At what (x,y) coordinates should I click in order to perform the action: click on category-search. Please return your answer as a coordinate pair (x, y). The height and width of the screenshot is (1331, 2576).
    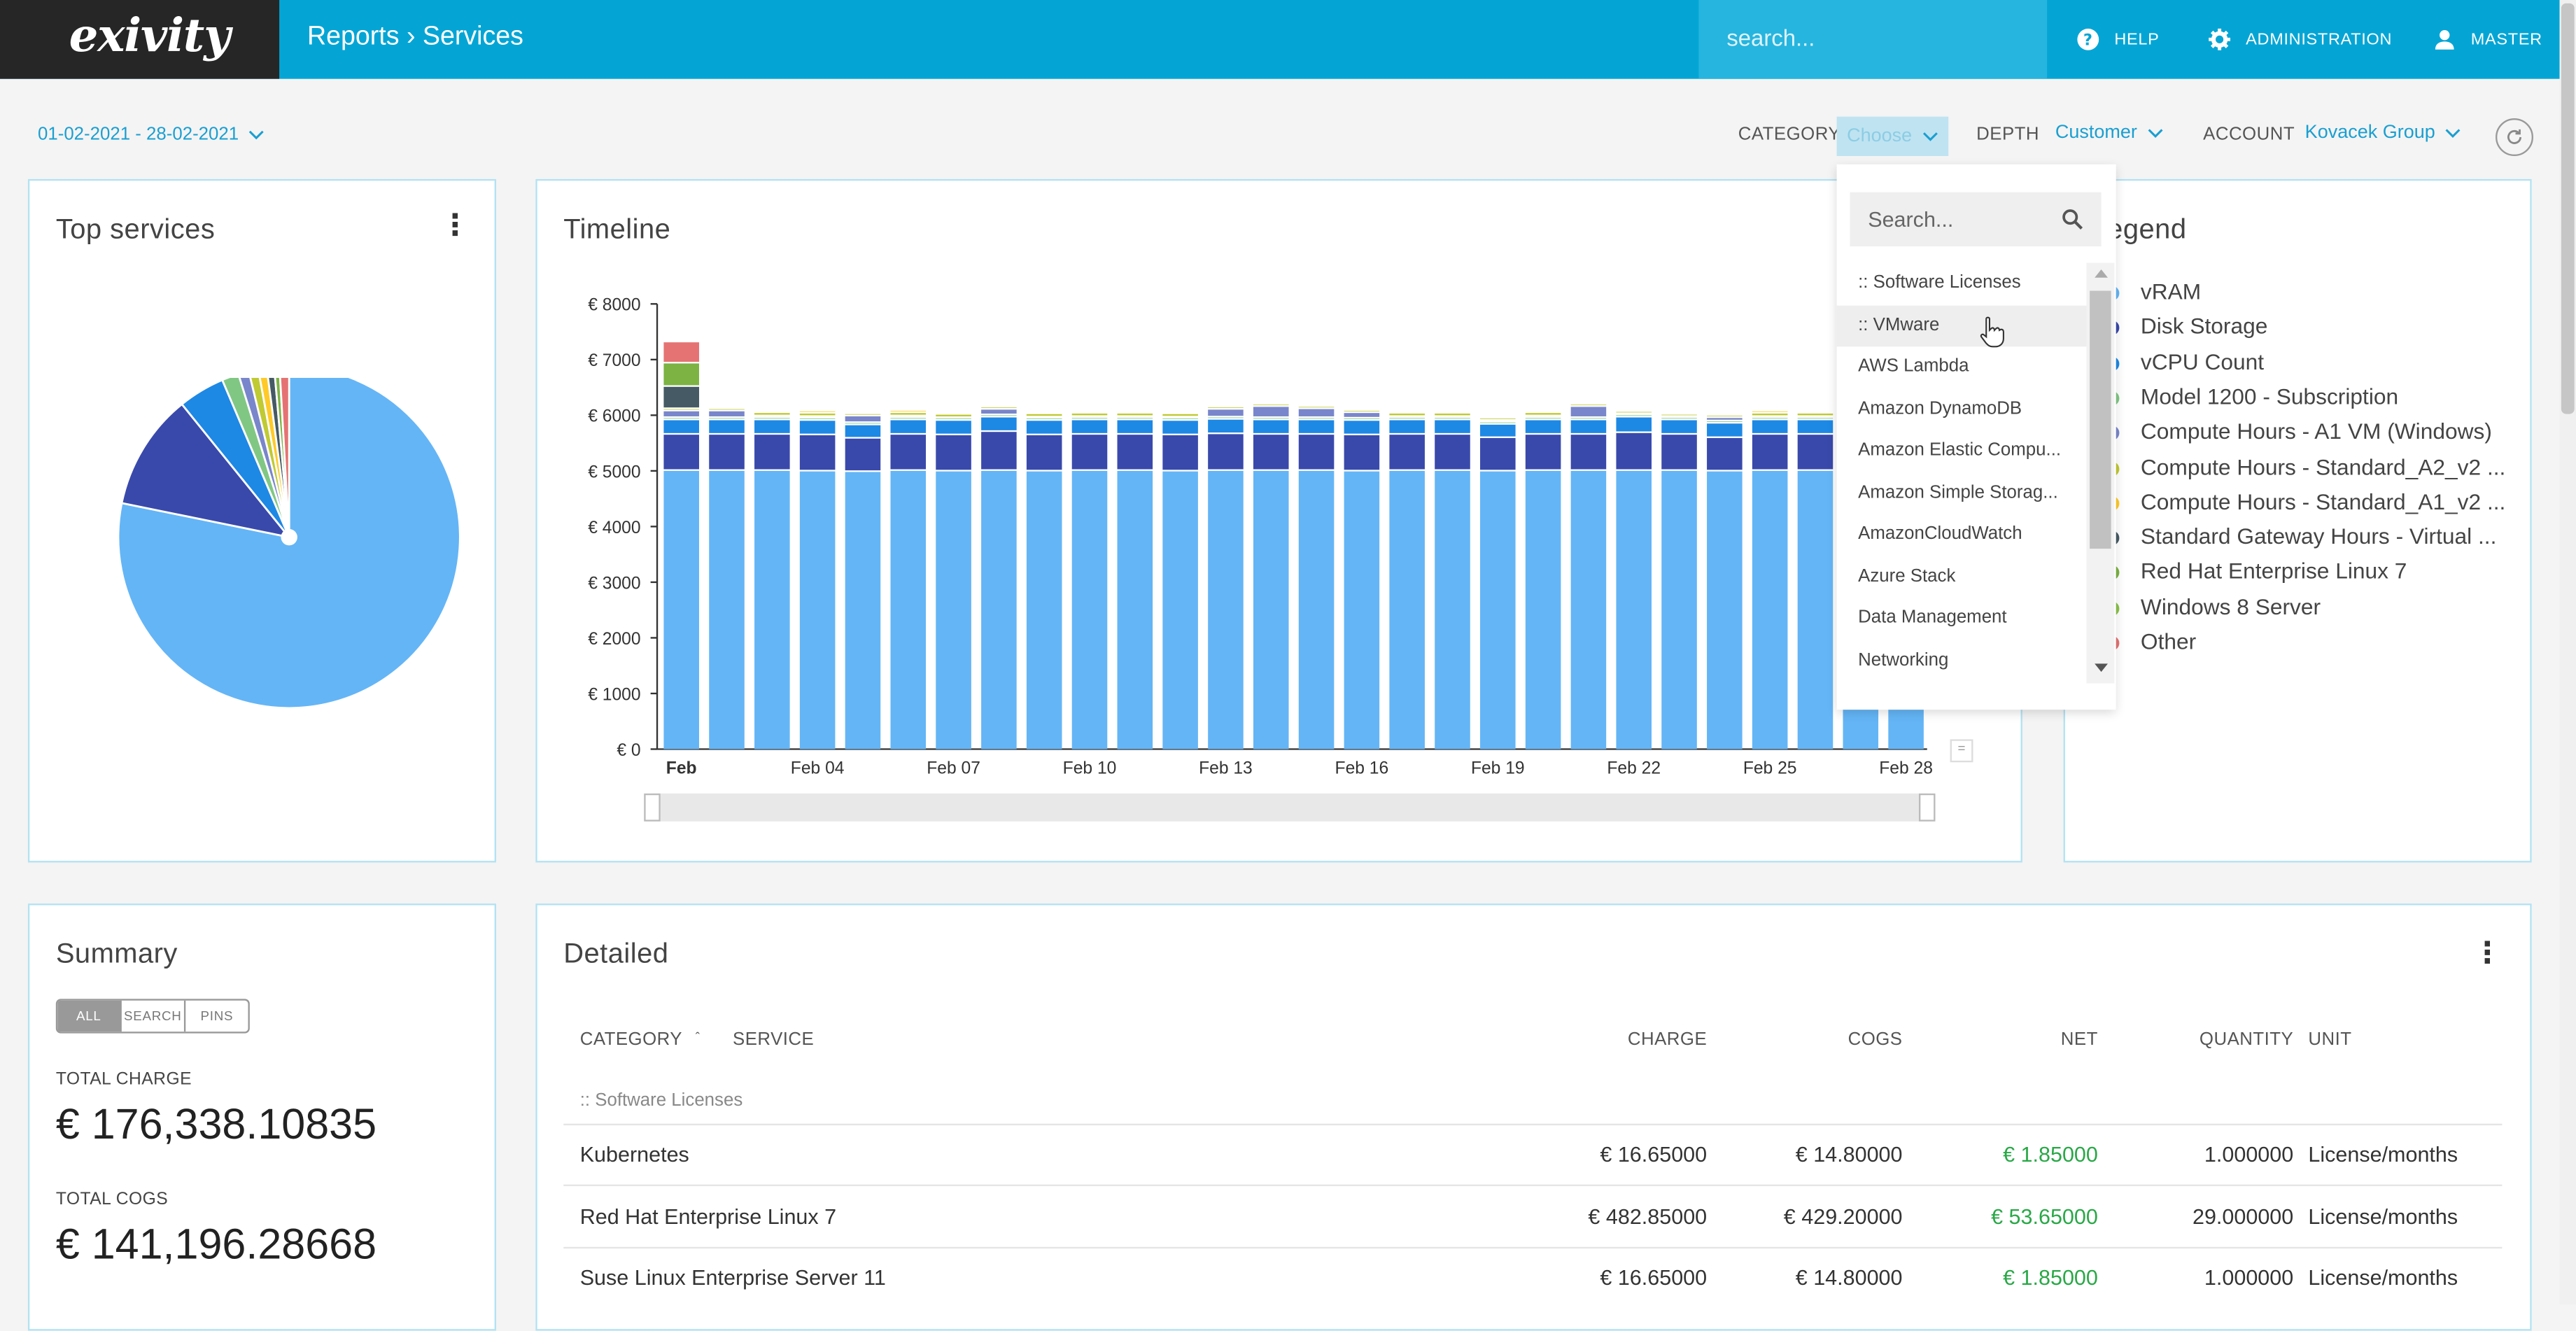
    Looking at the image, I should click on (1975, 219).